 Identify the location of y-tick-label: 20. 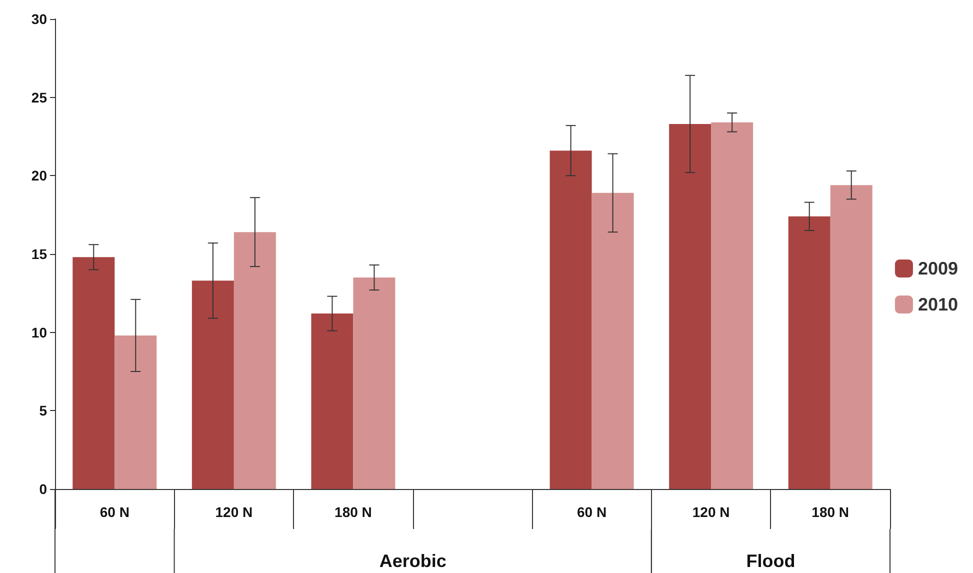
(39, 176).